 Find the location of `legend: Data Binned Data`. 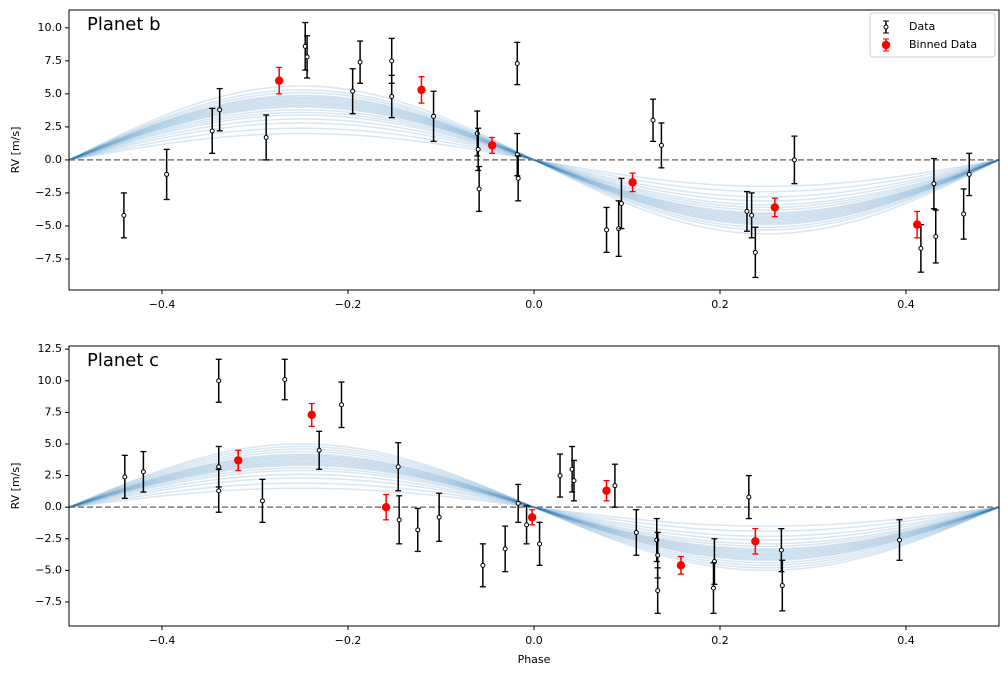

legend: Data Binned Data is located at coordinates (932, 35).